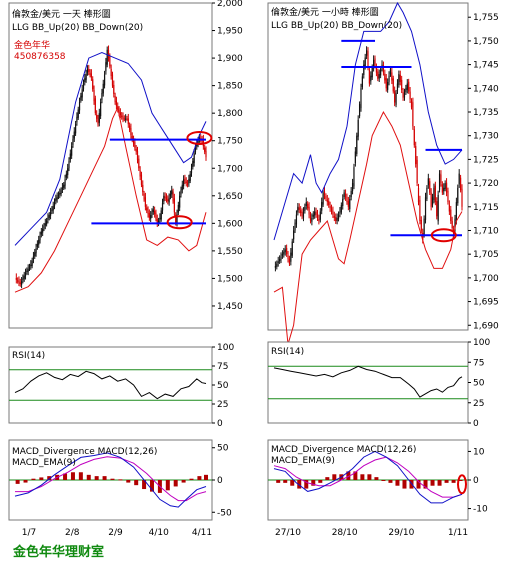 The height and width of the screenshot is (562, 513). I want to click on left-x-tick-label: 4/11, so click(202, 533).